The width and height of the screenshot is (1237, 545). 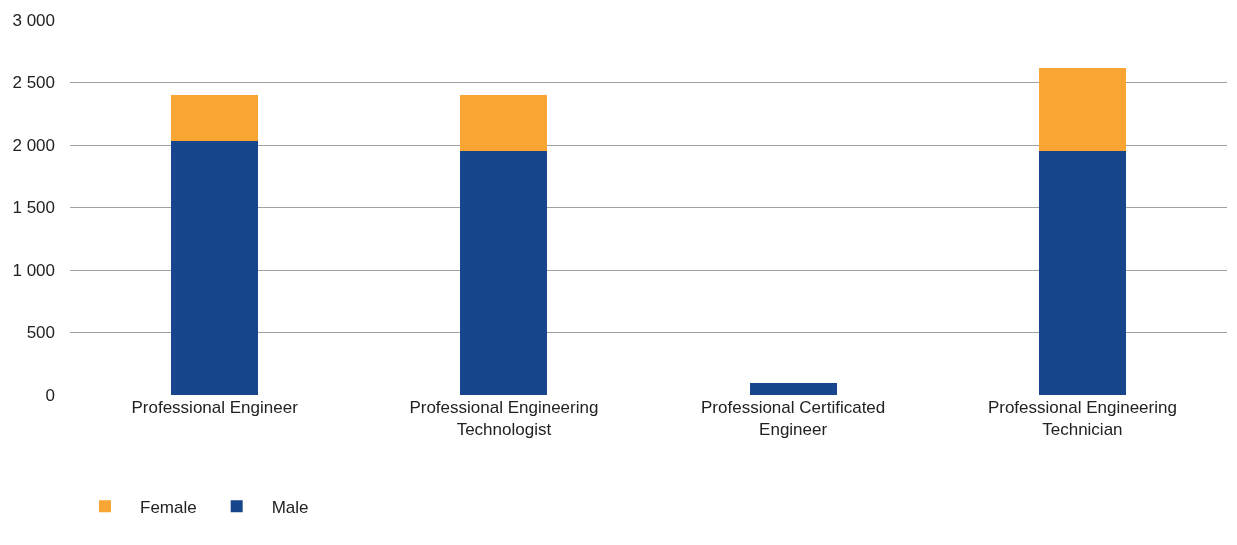 What do you see at coordinates (33, 20) in the screenshot?
I see `y-tick-label: 3 000` at bounding box center [33, 20].